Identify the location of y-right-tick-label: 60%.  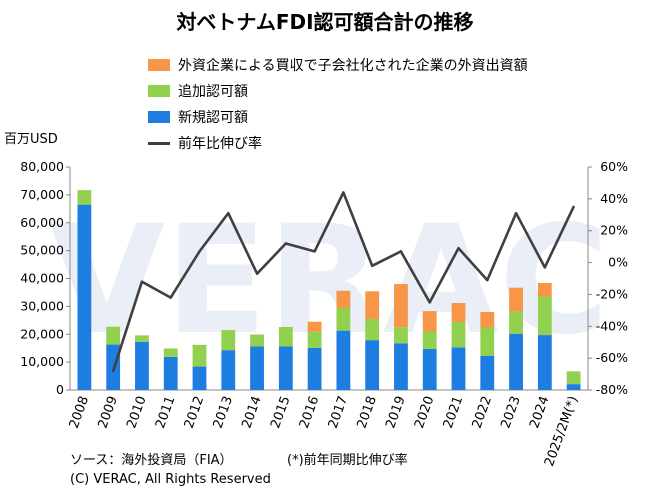
(614, 166).